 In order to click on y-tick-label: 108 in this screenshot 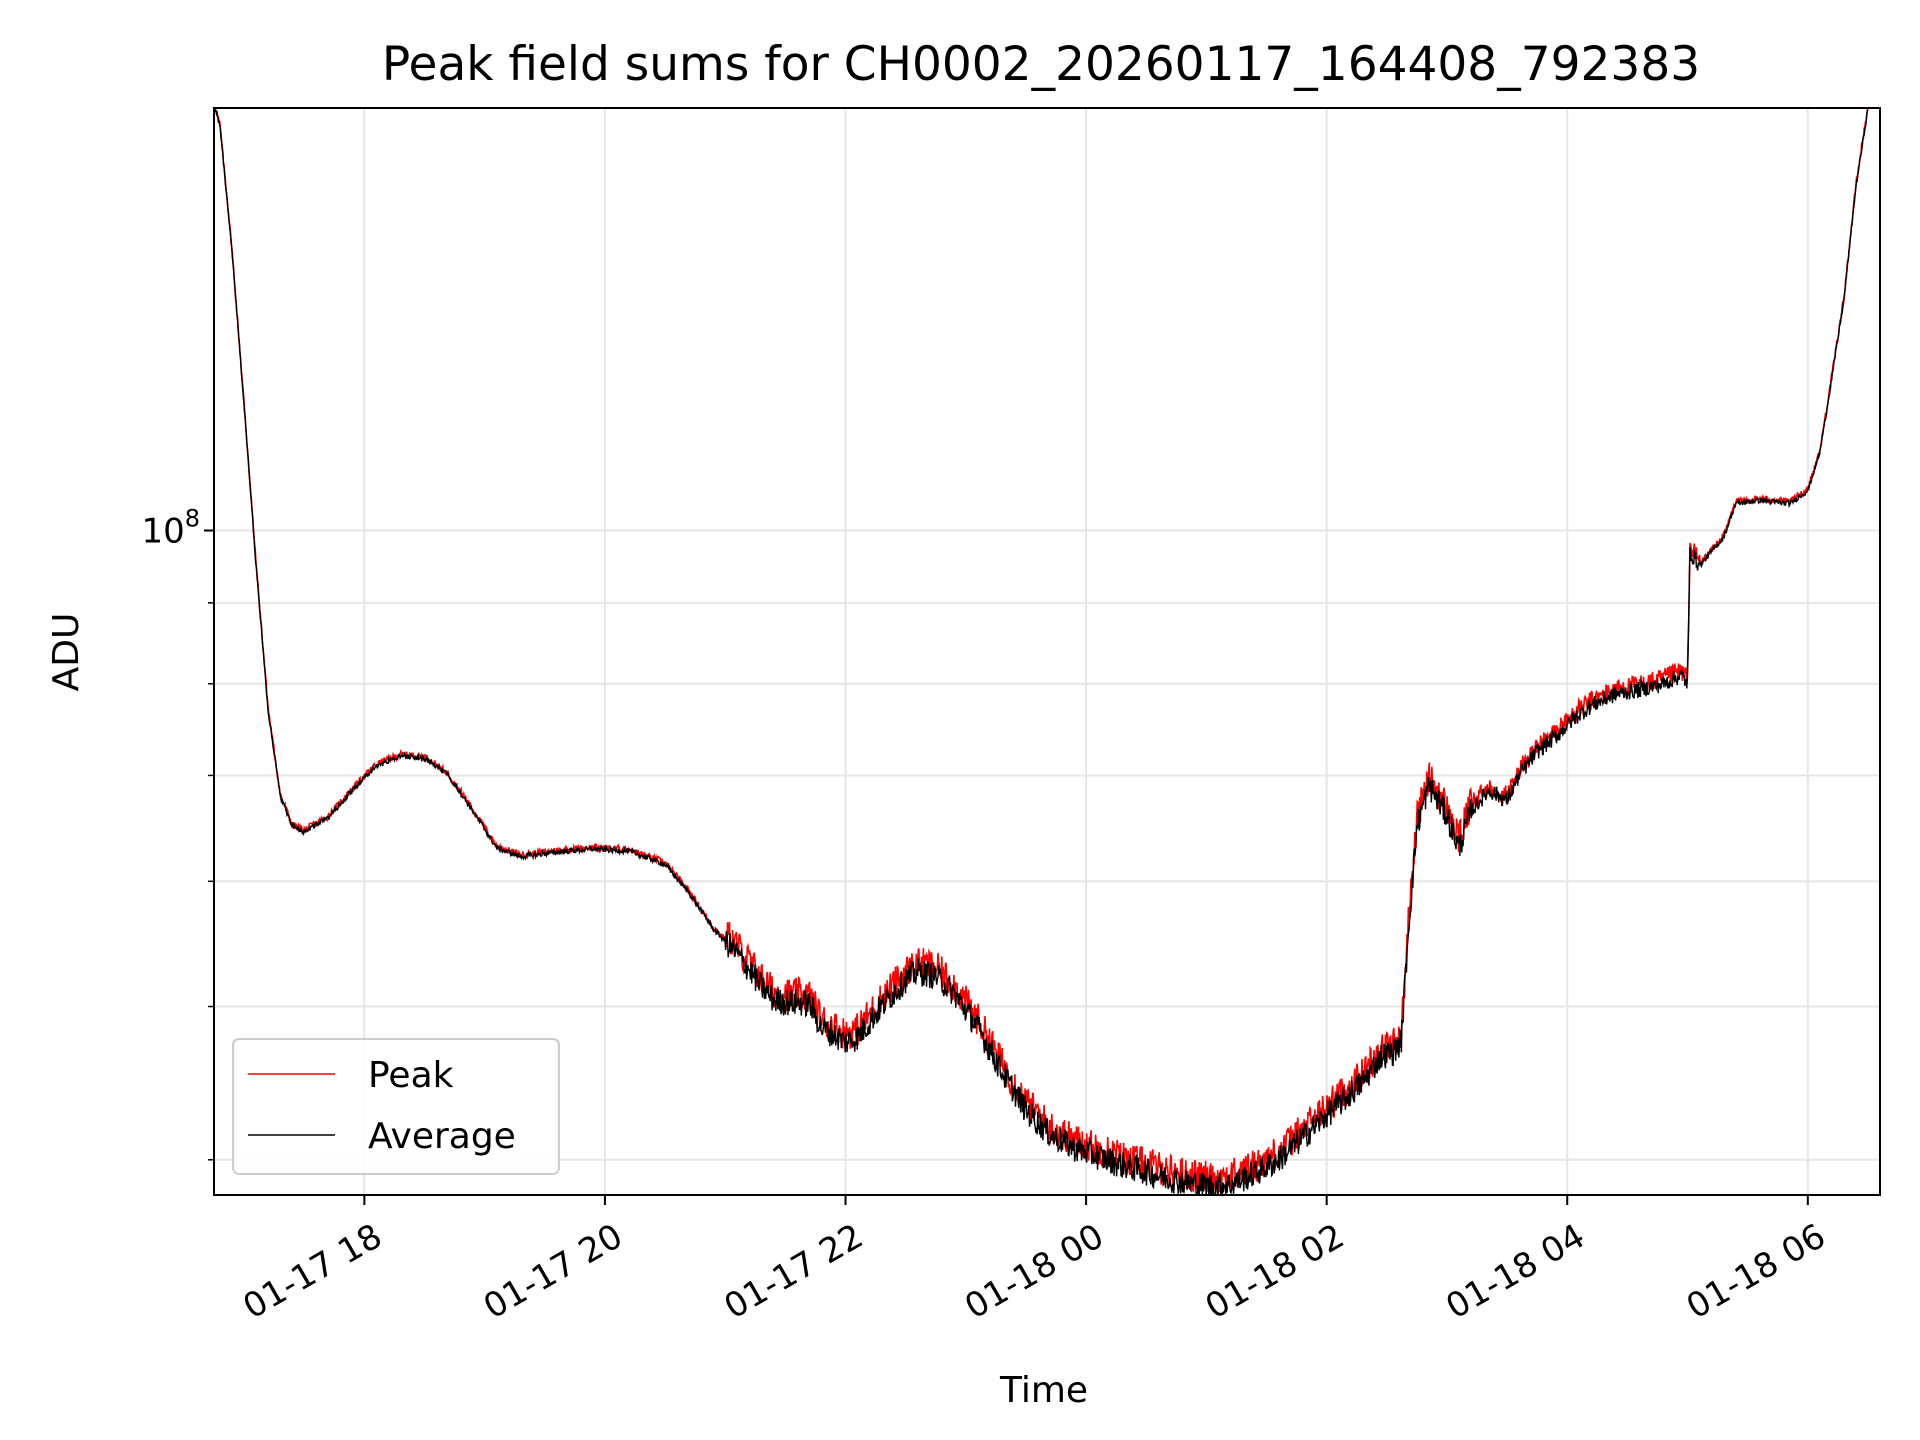, I will do `click(170, 527)`.